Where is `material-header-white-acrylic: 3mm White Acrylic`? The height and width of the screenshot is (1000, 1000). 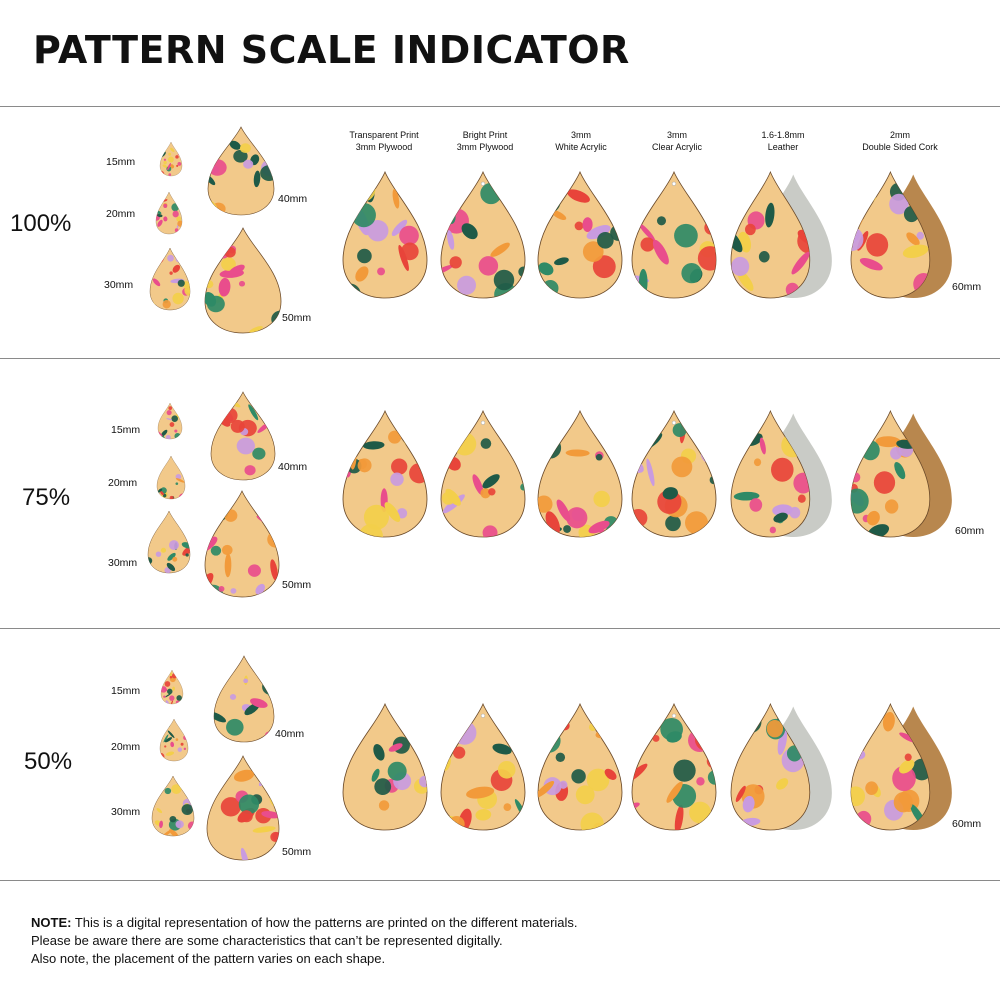 material-header-white-acrylic: 3mm White Acrylic is located at coordinates (581, 141).